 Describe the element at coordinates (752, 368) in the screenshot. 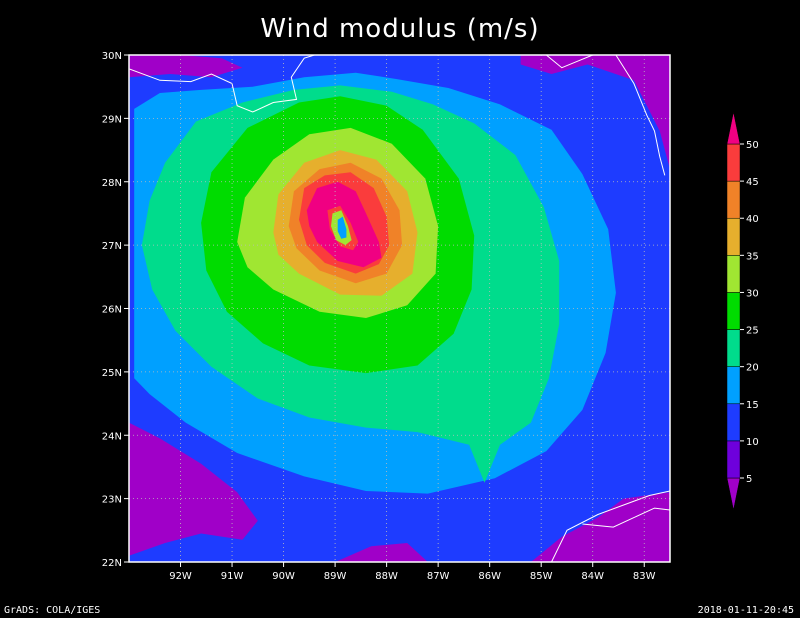

I see `colorbar-label-3: 20` at that location.